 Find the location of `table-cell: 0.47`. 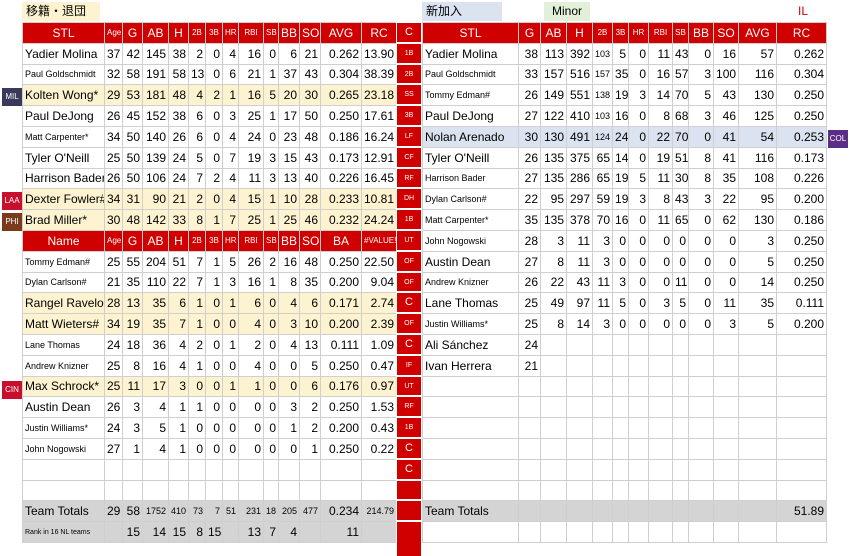

table-cell: 0.47 is located at coordinates (379, 365).